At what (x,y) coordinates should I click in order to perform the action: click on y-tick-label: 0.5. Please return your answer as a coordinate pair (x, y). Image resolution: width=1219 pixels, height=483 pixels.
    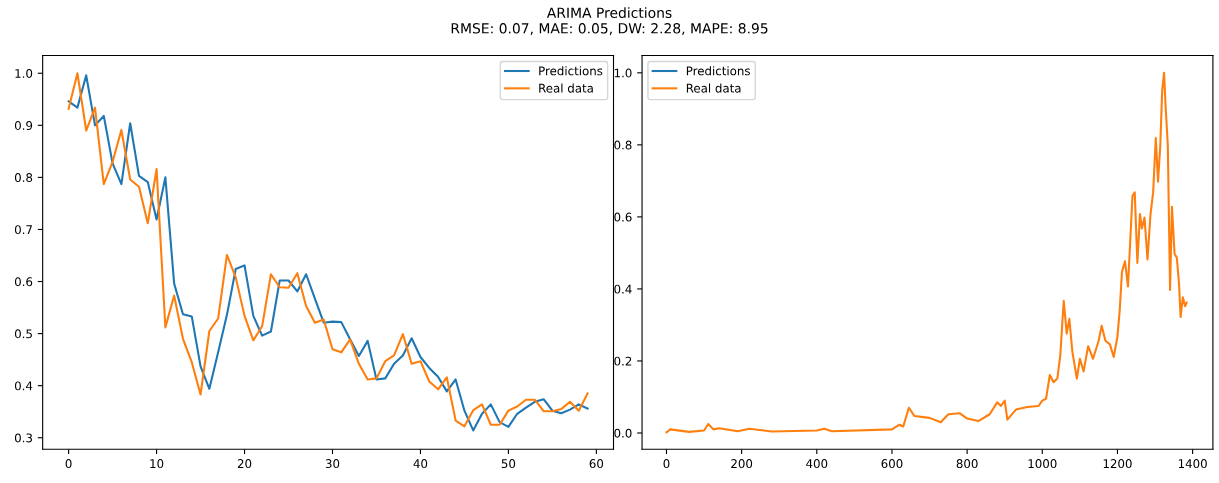
    Looking at the image, I should click on (23, 334).